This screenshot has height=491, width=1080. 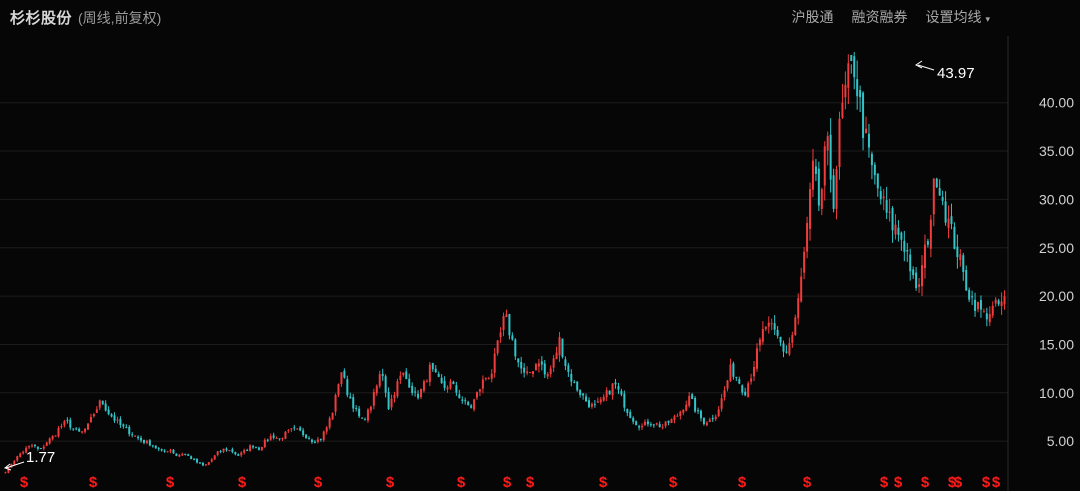 I want to click on low-arrow-head, so click(x=7, y=467).